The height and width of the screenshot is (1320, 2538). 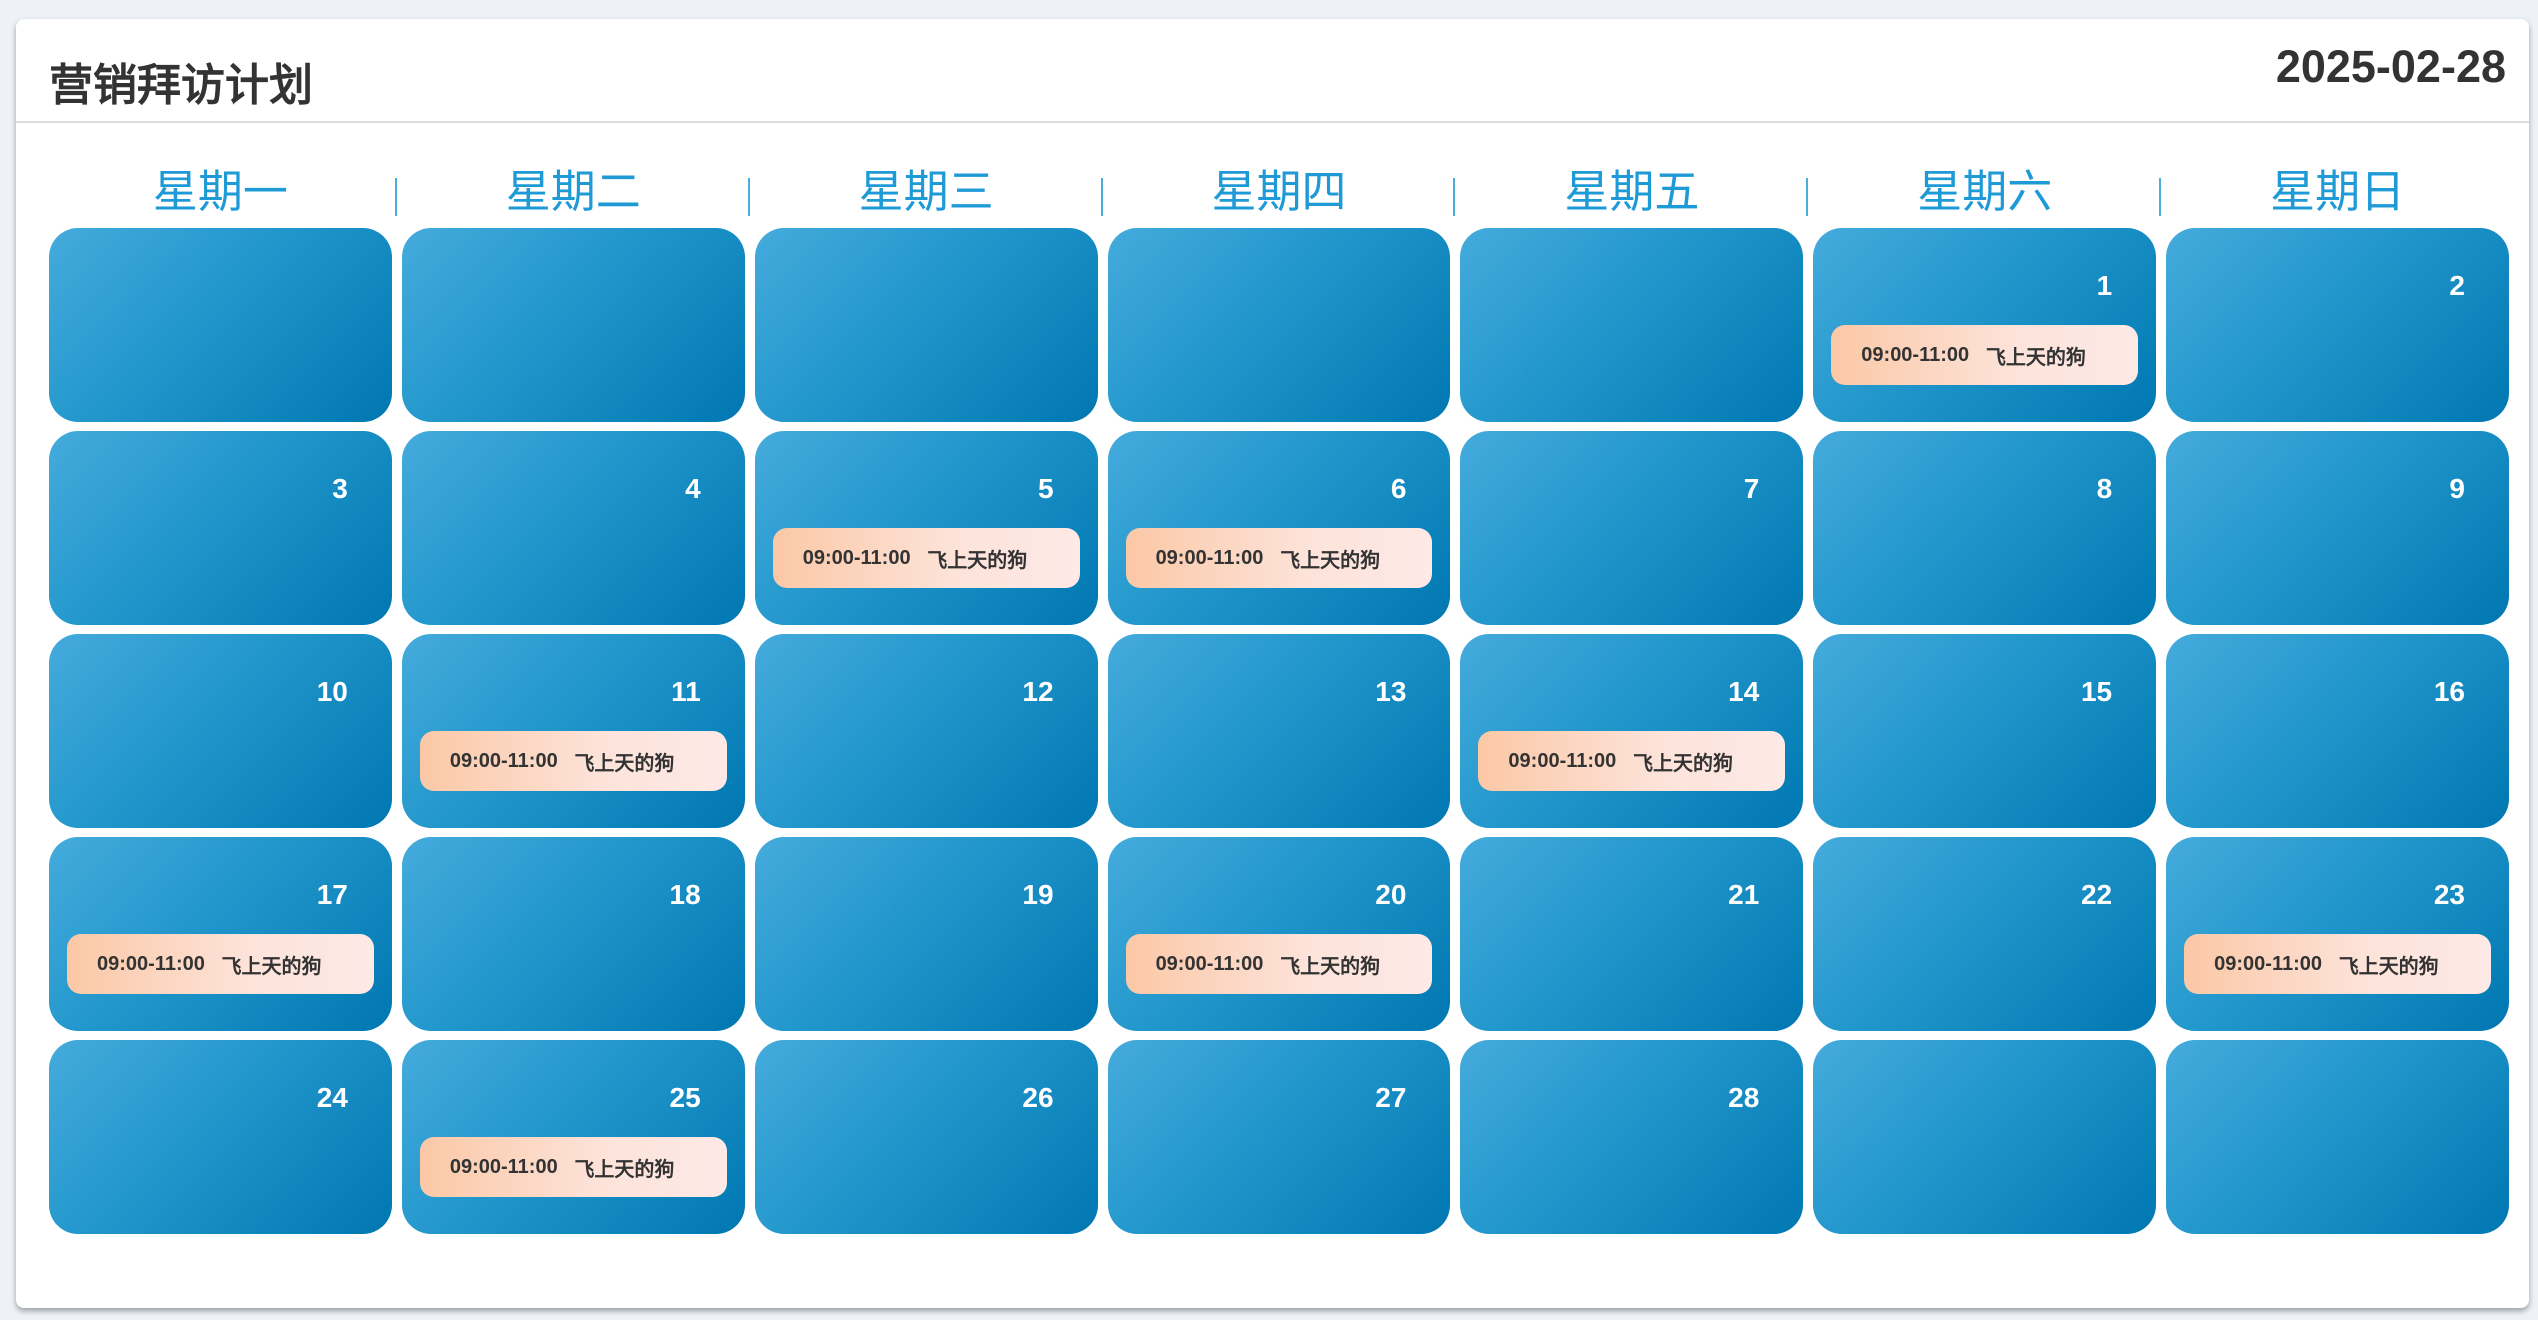 I want to click on day-number: 12, so click(x=1038, y=691).